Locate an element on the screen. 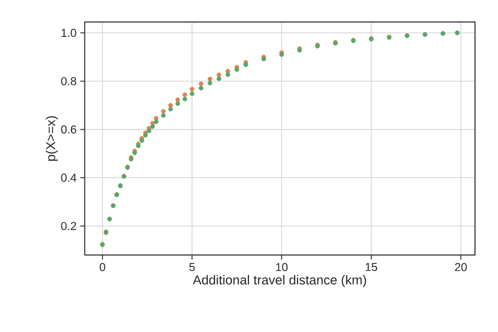 Image resolution: width=498 pixels, height=332 pixels. x-tick-label: 5 is located at coordinates (192, 267).